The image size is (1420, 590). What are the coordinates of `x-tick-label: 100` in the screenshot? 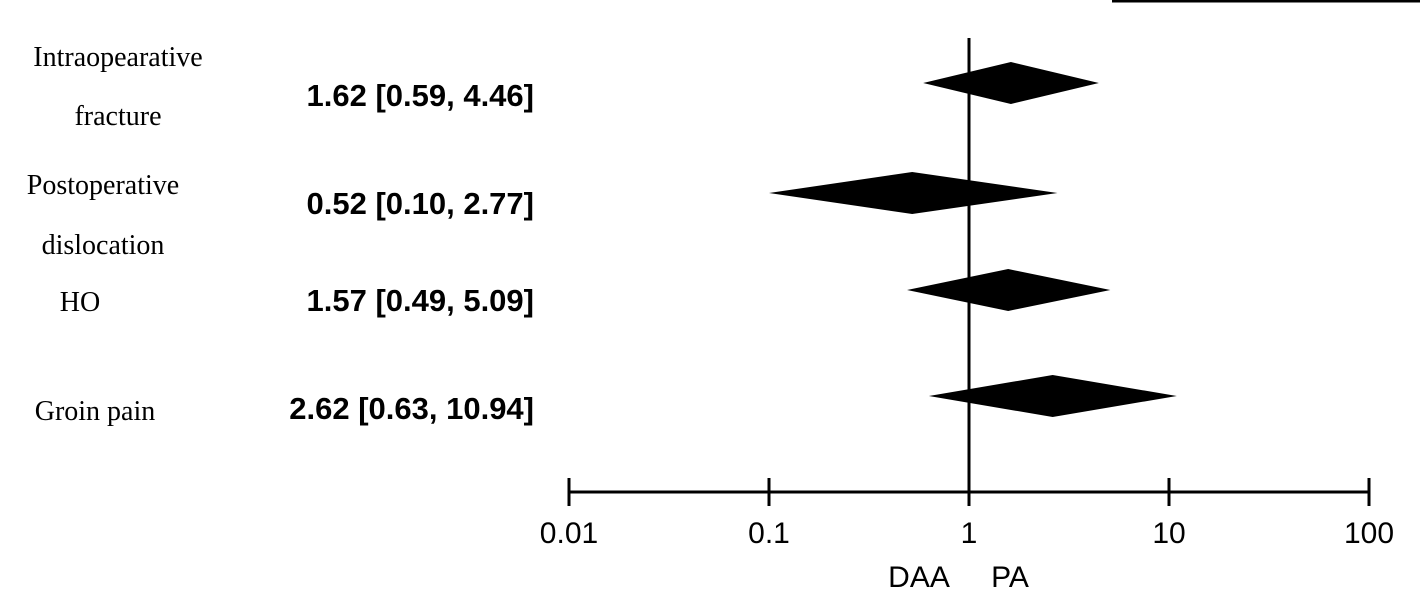 It's located at (1369, 533).